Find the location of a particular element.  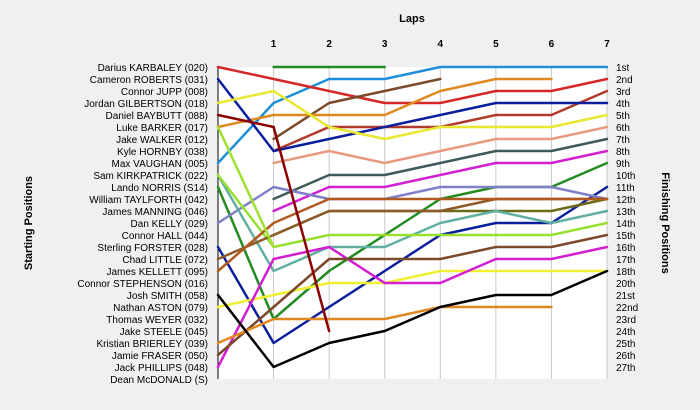

start-position-label: Cameron ROBERTS (031) is located at coordinates (149, 80).